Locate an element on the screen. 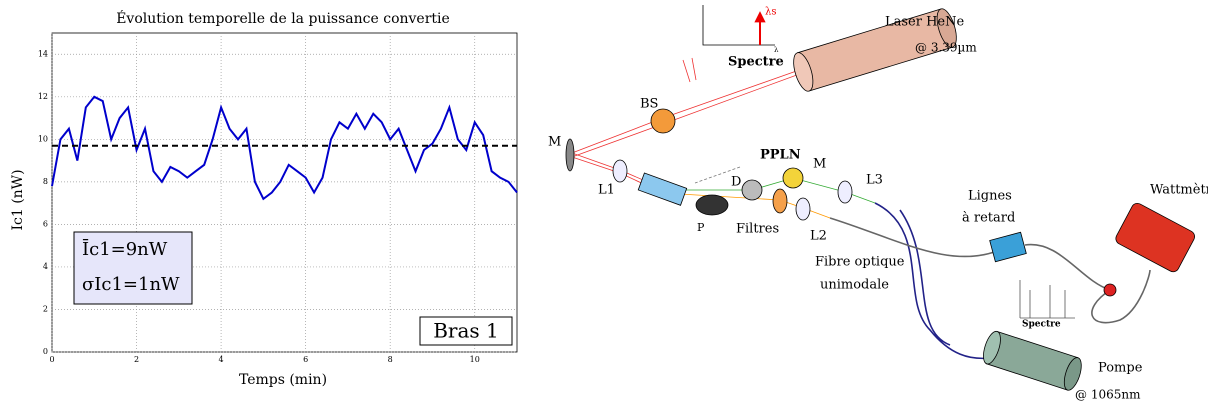  diagram-label: Fibre optique is located at coordinates (860, 262).